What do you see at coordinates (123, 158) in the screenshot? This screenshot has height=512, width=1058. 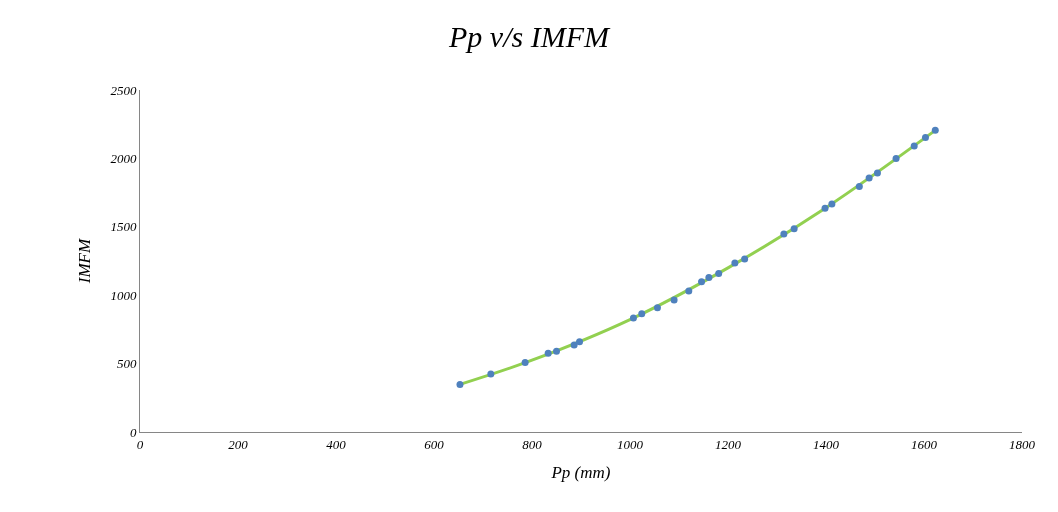 I see `y-tick-label: 2000` at bounding box center [123, 158].